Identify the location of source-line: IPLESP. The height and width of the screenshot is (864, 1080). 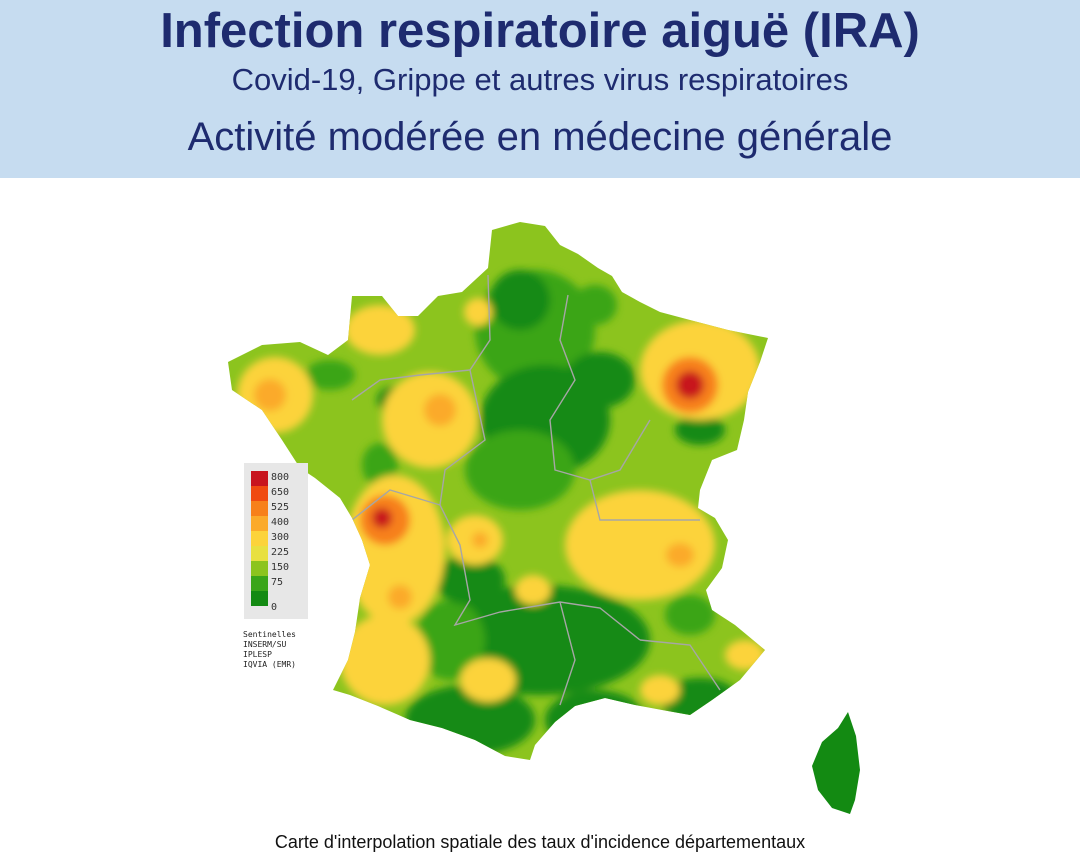
(257, 654).